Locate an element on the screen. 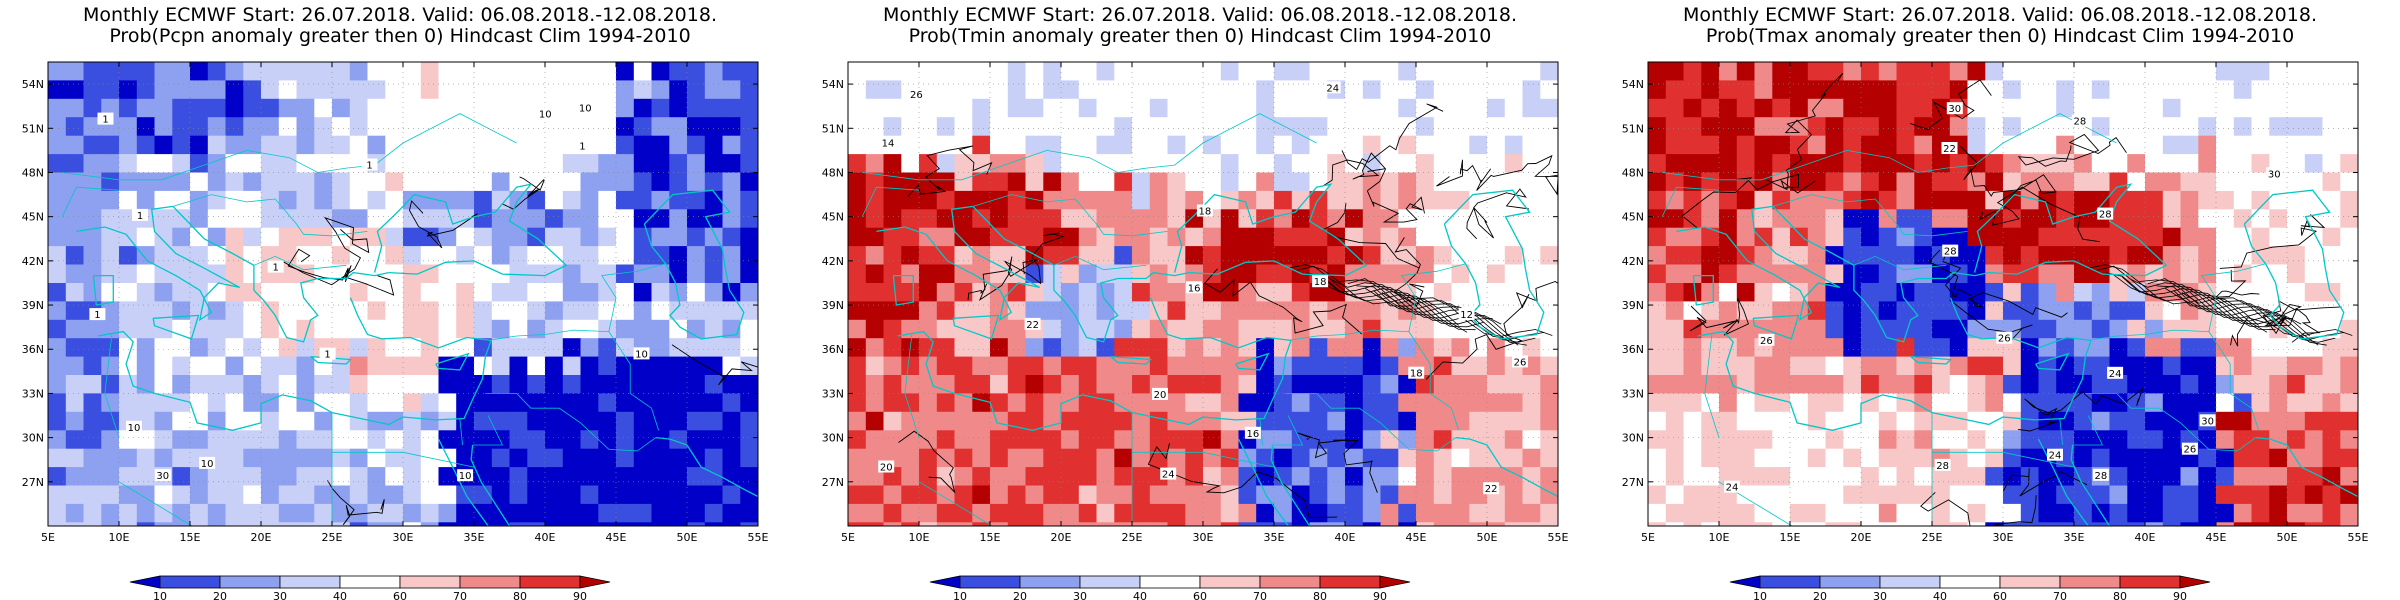  lat-label: 48N is located at coordinates (833, 172).